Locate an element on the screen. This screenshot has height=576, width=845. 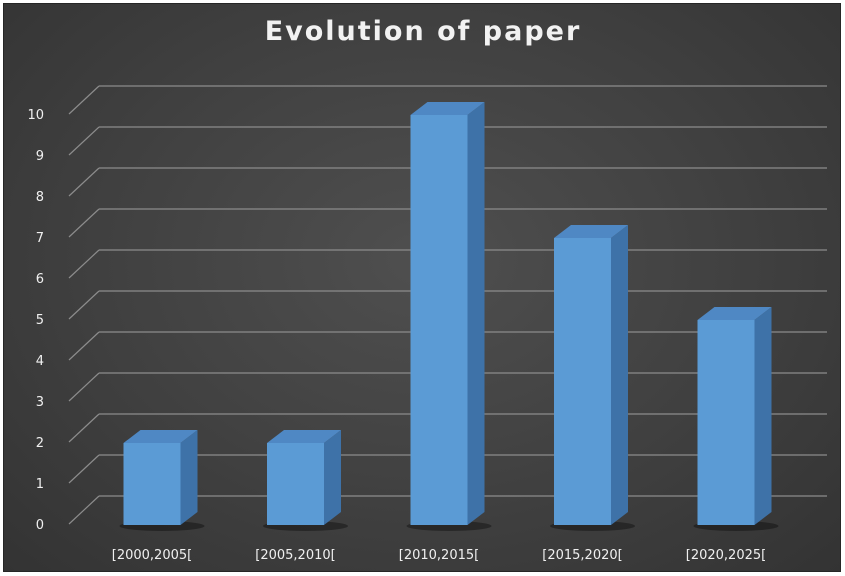
x-tick-label: [2005,2010[ is located at coordinates (295, 555).